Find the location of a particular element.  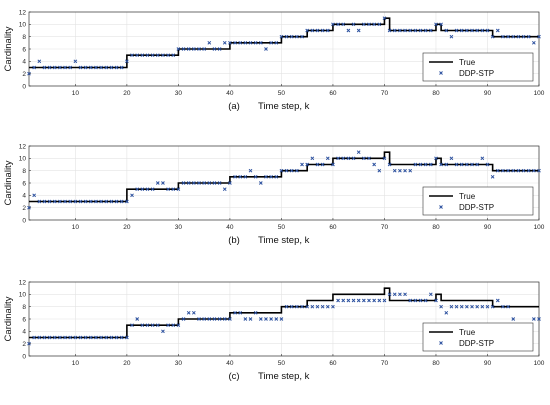

x-tick-label: 50 is located at coordinates (282, 227).